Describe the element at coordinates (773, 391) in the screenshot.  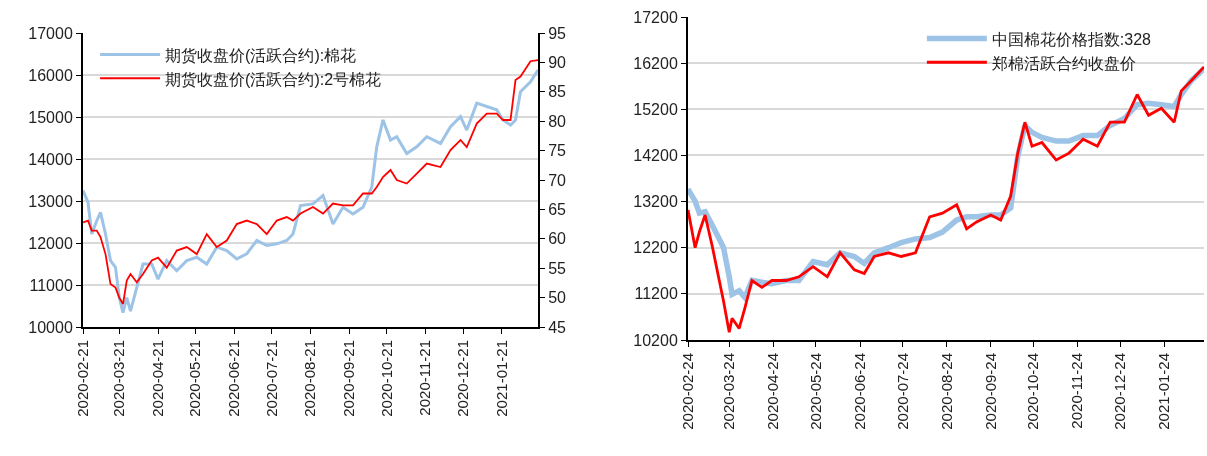
I see `x-tick-label: 2020-04-24` at that location.